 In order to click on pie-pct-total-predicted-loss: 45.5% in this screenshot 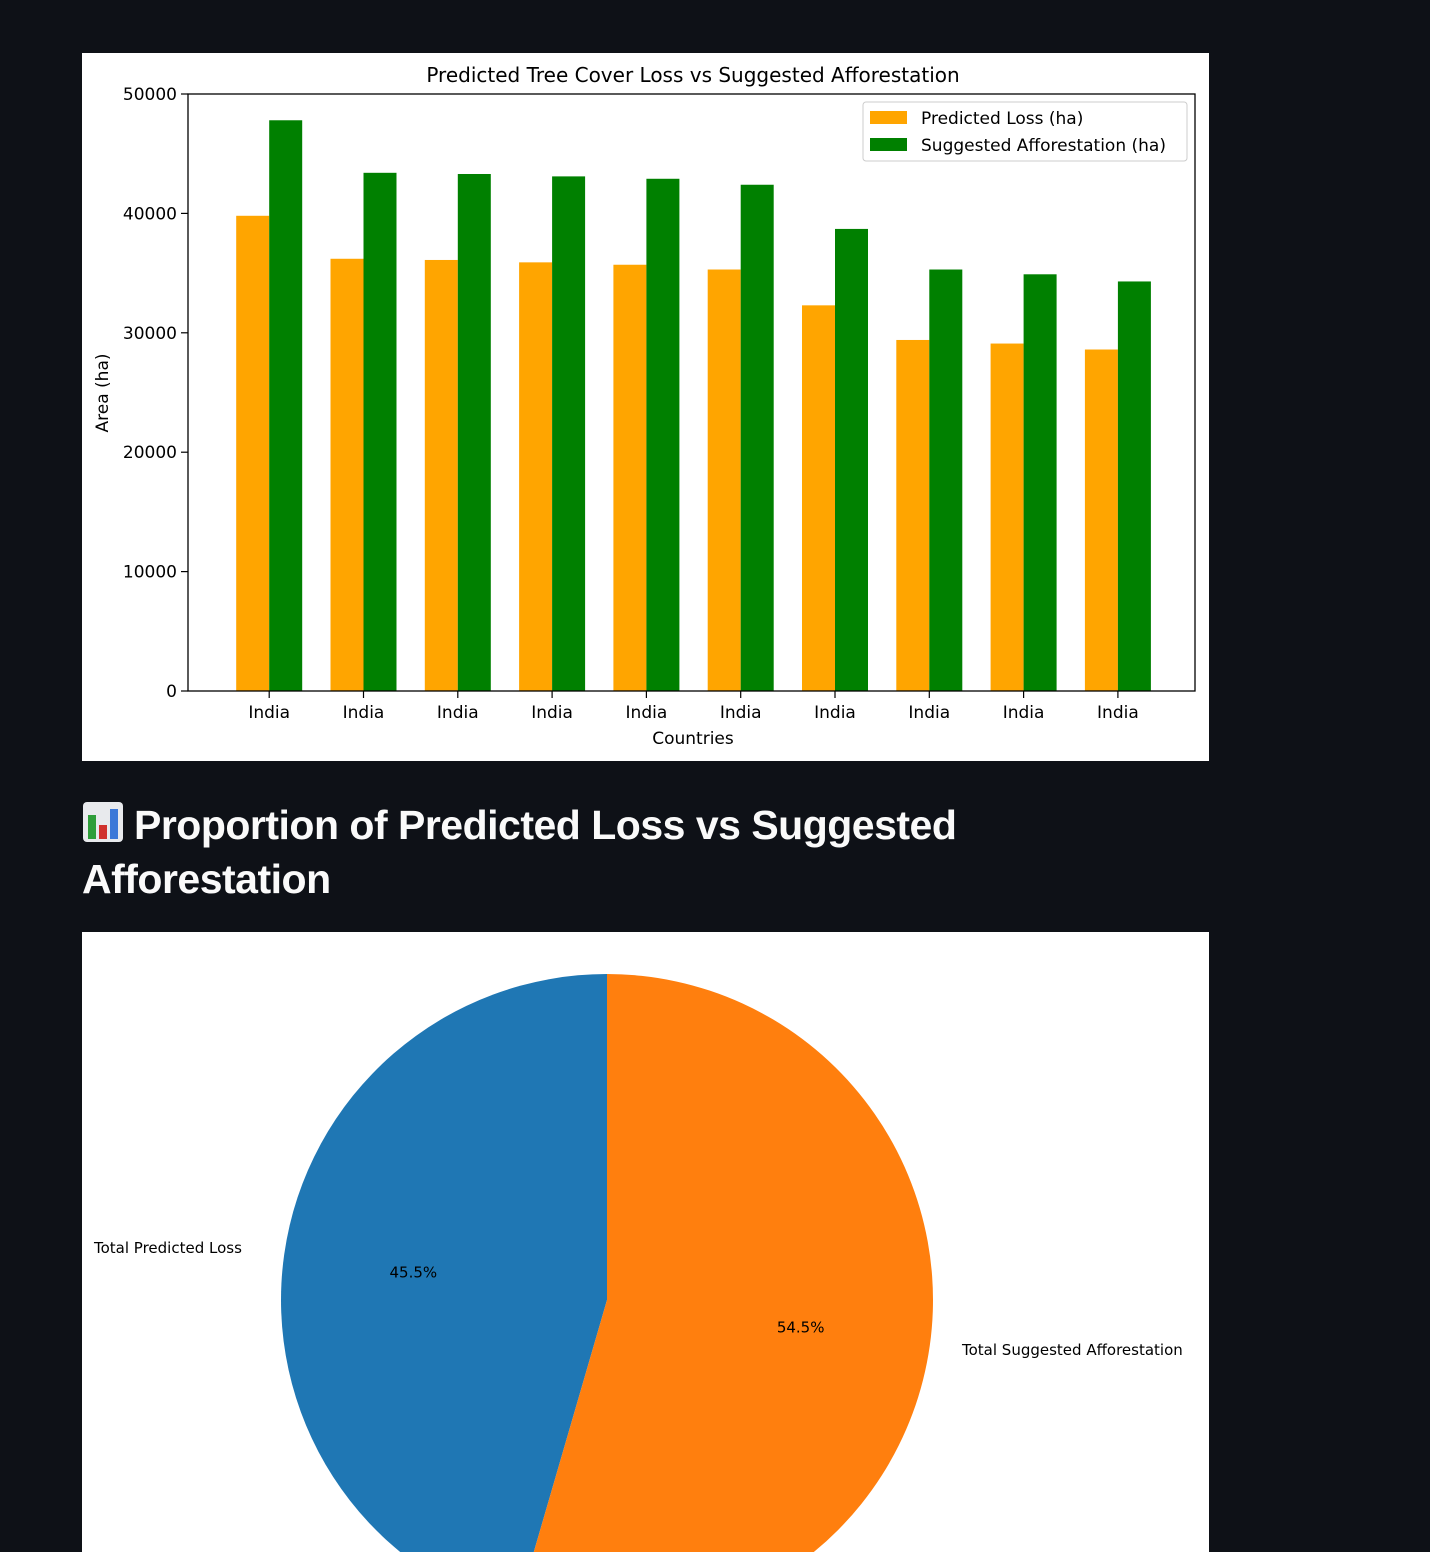, I will do `click(414, 1272)`.